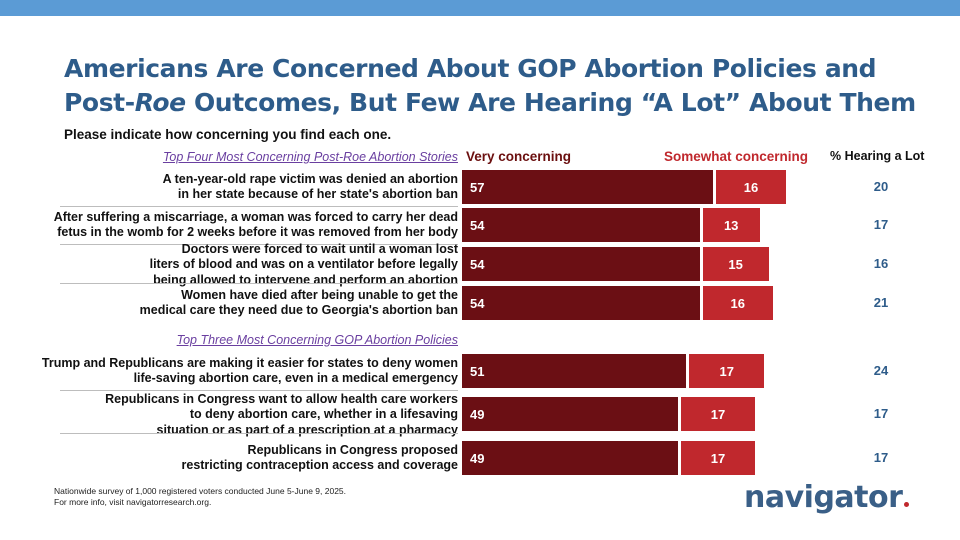 This screenshot has height=540, width=960. Describe the element at coordinates (881, 186) in the screenshot. I see `hearing-a-lot-value: 20` at that location.